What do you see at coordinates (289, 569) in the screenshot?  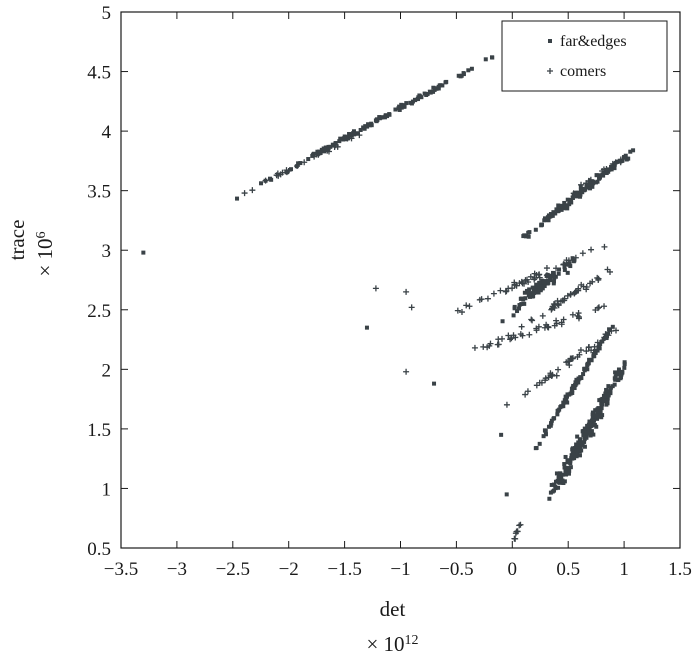 I see `x-tick-label: −2` at bounding box center [289, 569].